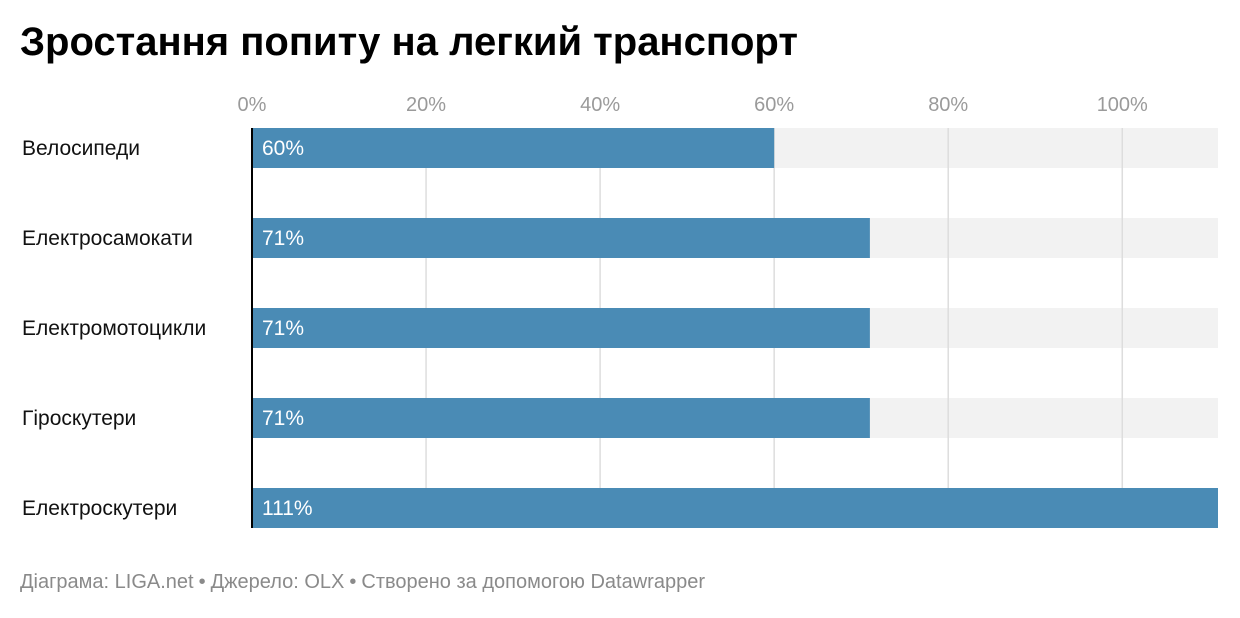 This screenshot has height=618, width=1240. Describe the element at coordinates (774, 105) in the screenshot. I see `x-tick-label: 60%` at that location.